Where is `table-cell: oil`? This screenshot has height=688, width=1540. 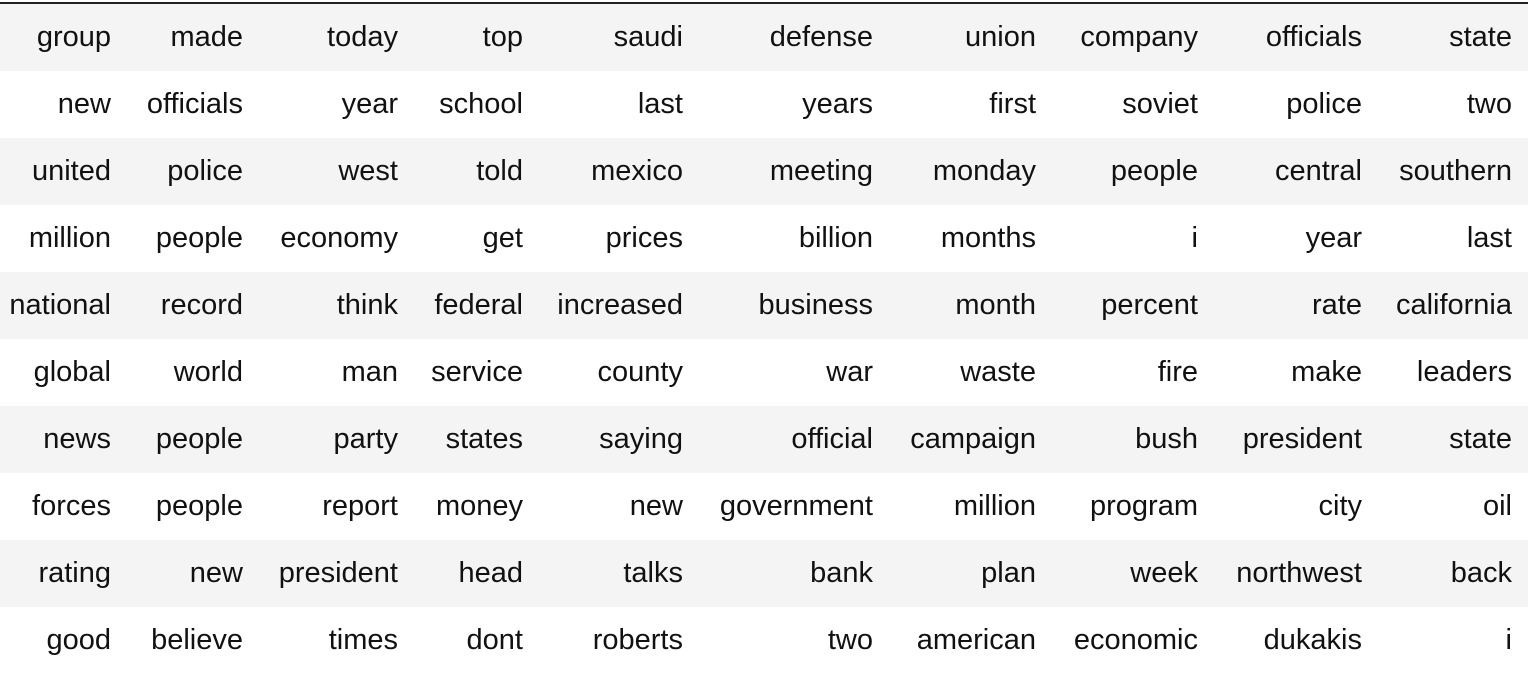
table-cell: oil is located at coordinates (1497, 506).